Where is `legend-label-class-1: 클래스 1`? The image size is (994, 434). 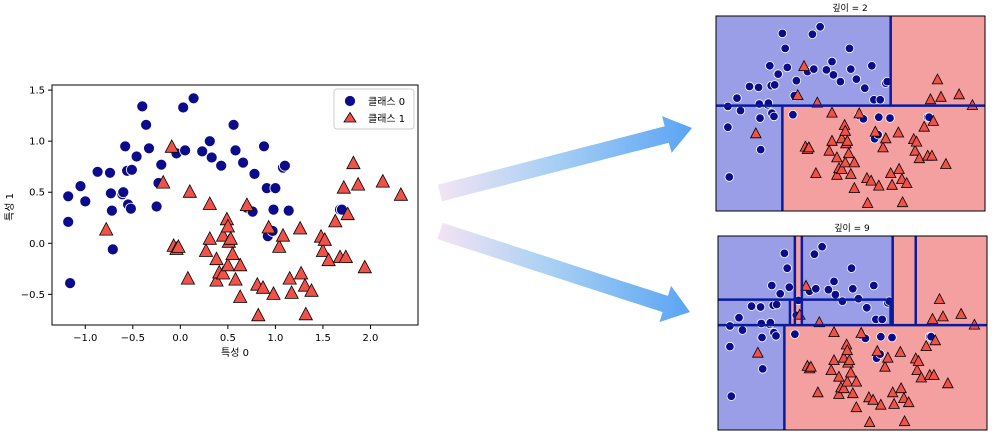
legend-label-class-1: 클래스 1 is located at coordinates (386, 119).